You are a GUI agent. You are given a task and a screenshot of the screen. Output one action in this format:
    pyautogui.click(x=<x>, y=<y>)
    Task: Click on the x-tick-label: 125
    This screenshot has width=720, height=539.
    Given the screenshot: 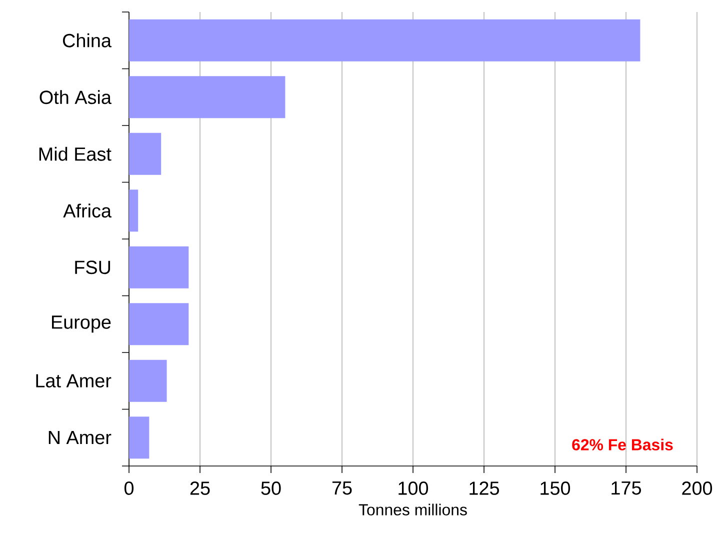 What is the action you would take?
    pyautogui.click(x=484, y=488)
    